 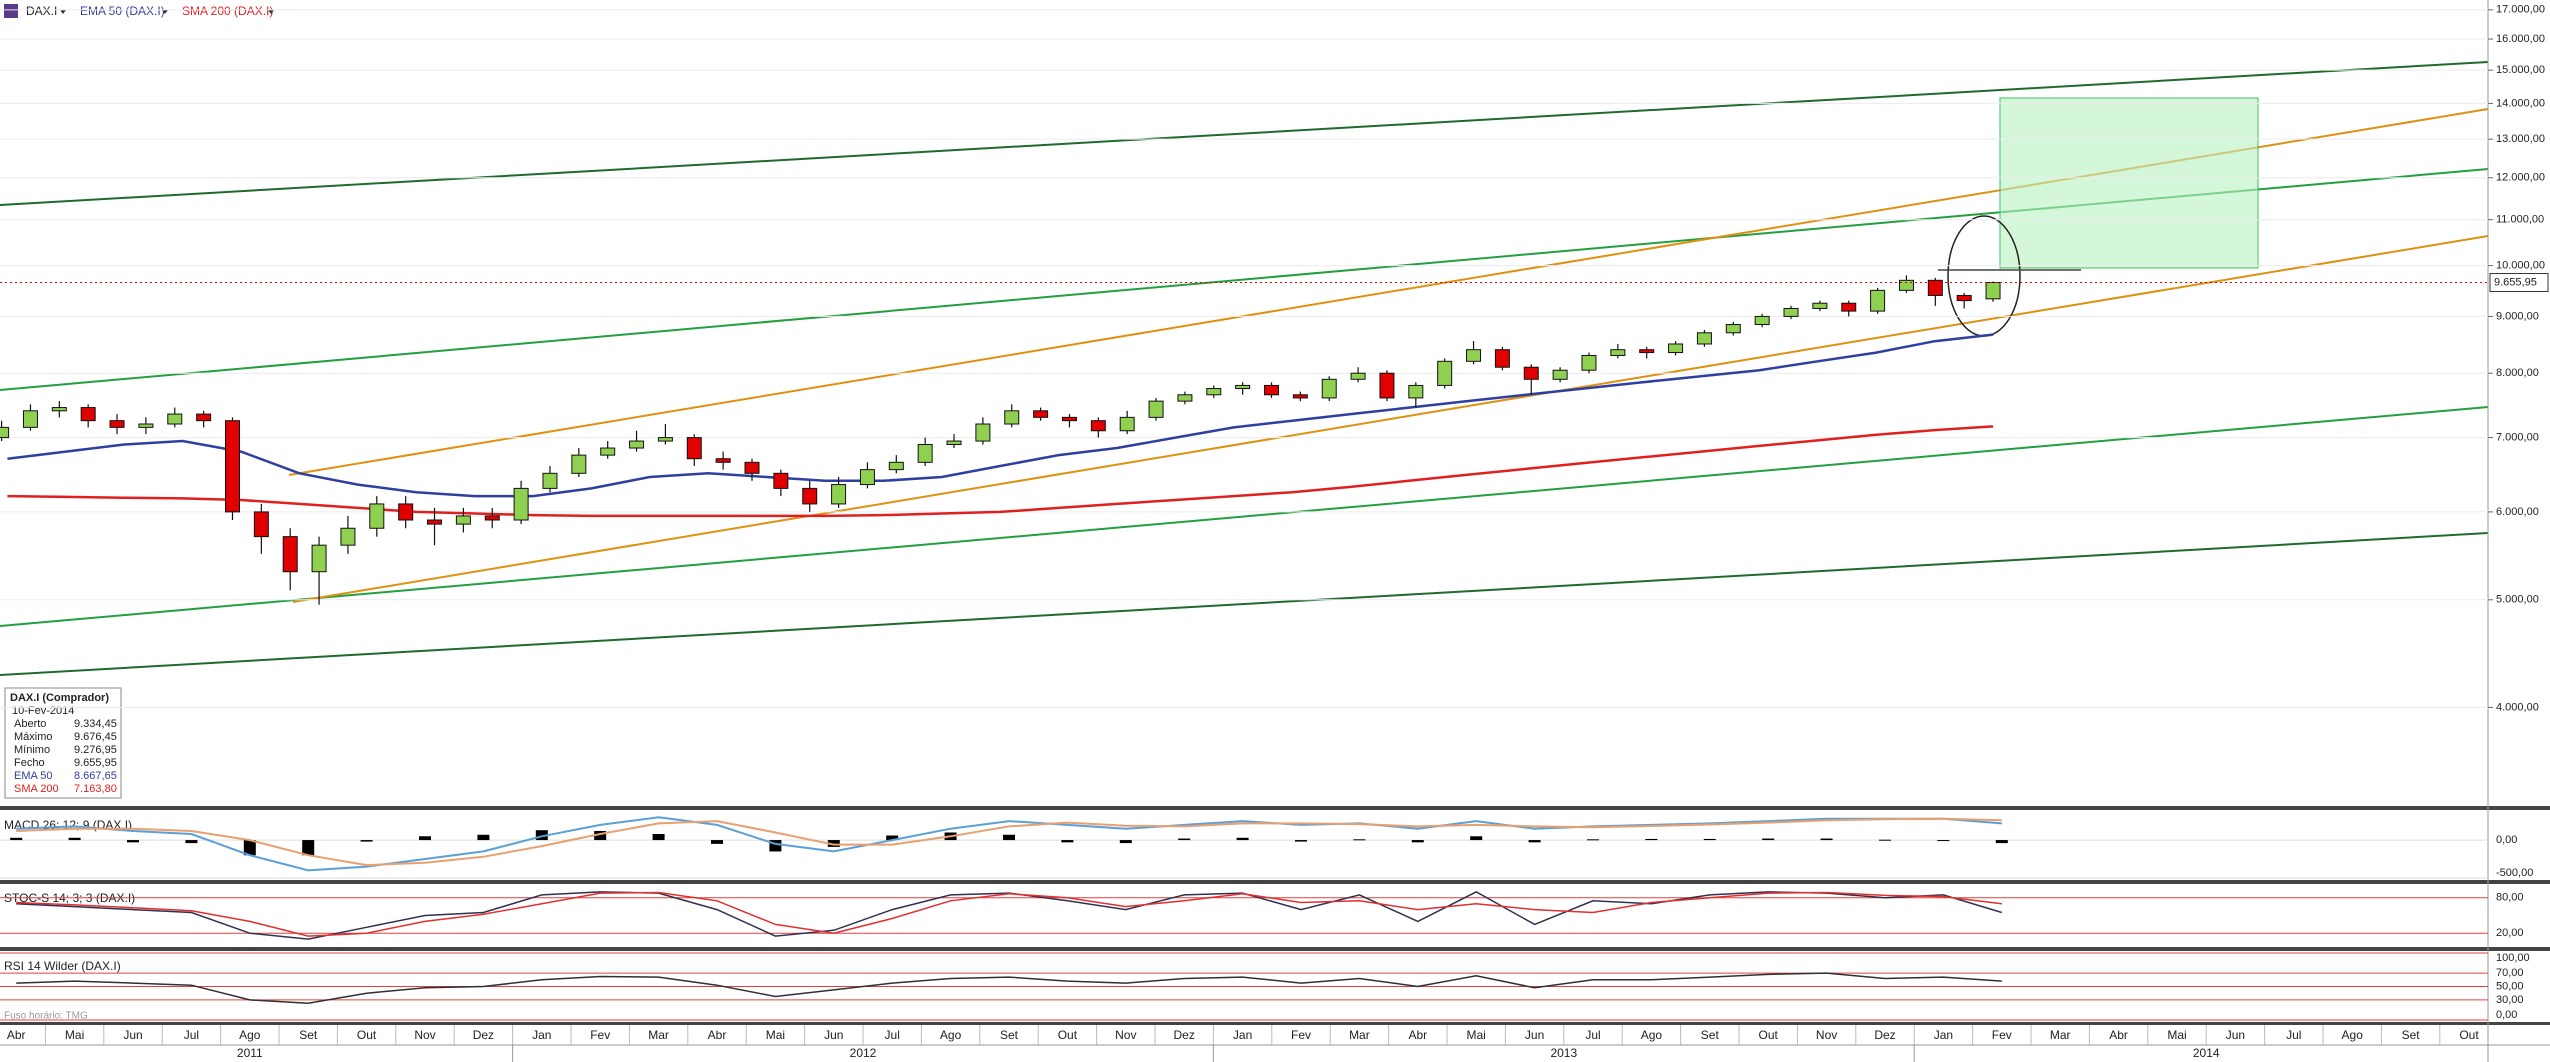 I want to click on stoch-d-line, so click(x=1009, y=914).